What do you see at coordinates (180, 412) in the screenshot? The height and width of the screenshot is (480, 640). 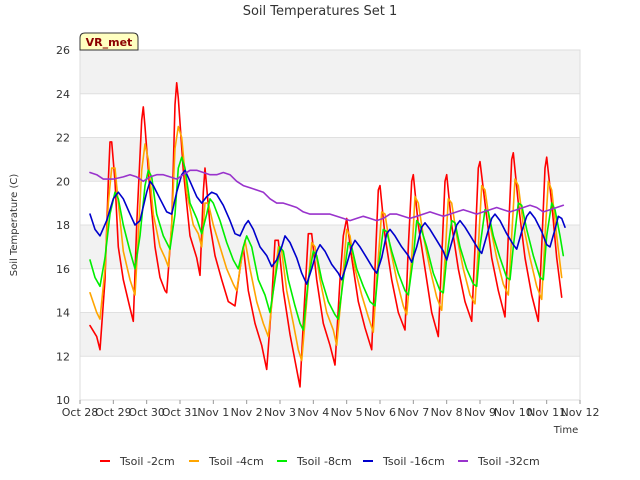 I see `x-tick-label: Oct 31` at bounding box center [180, 412].